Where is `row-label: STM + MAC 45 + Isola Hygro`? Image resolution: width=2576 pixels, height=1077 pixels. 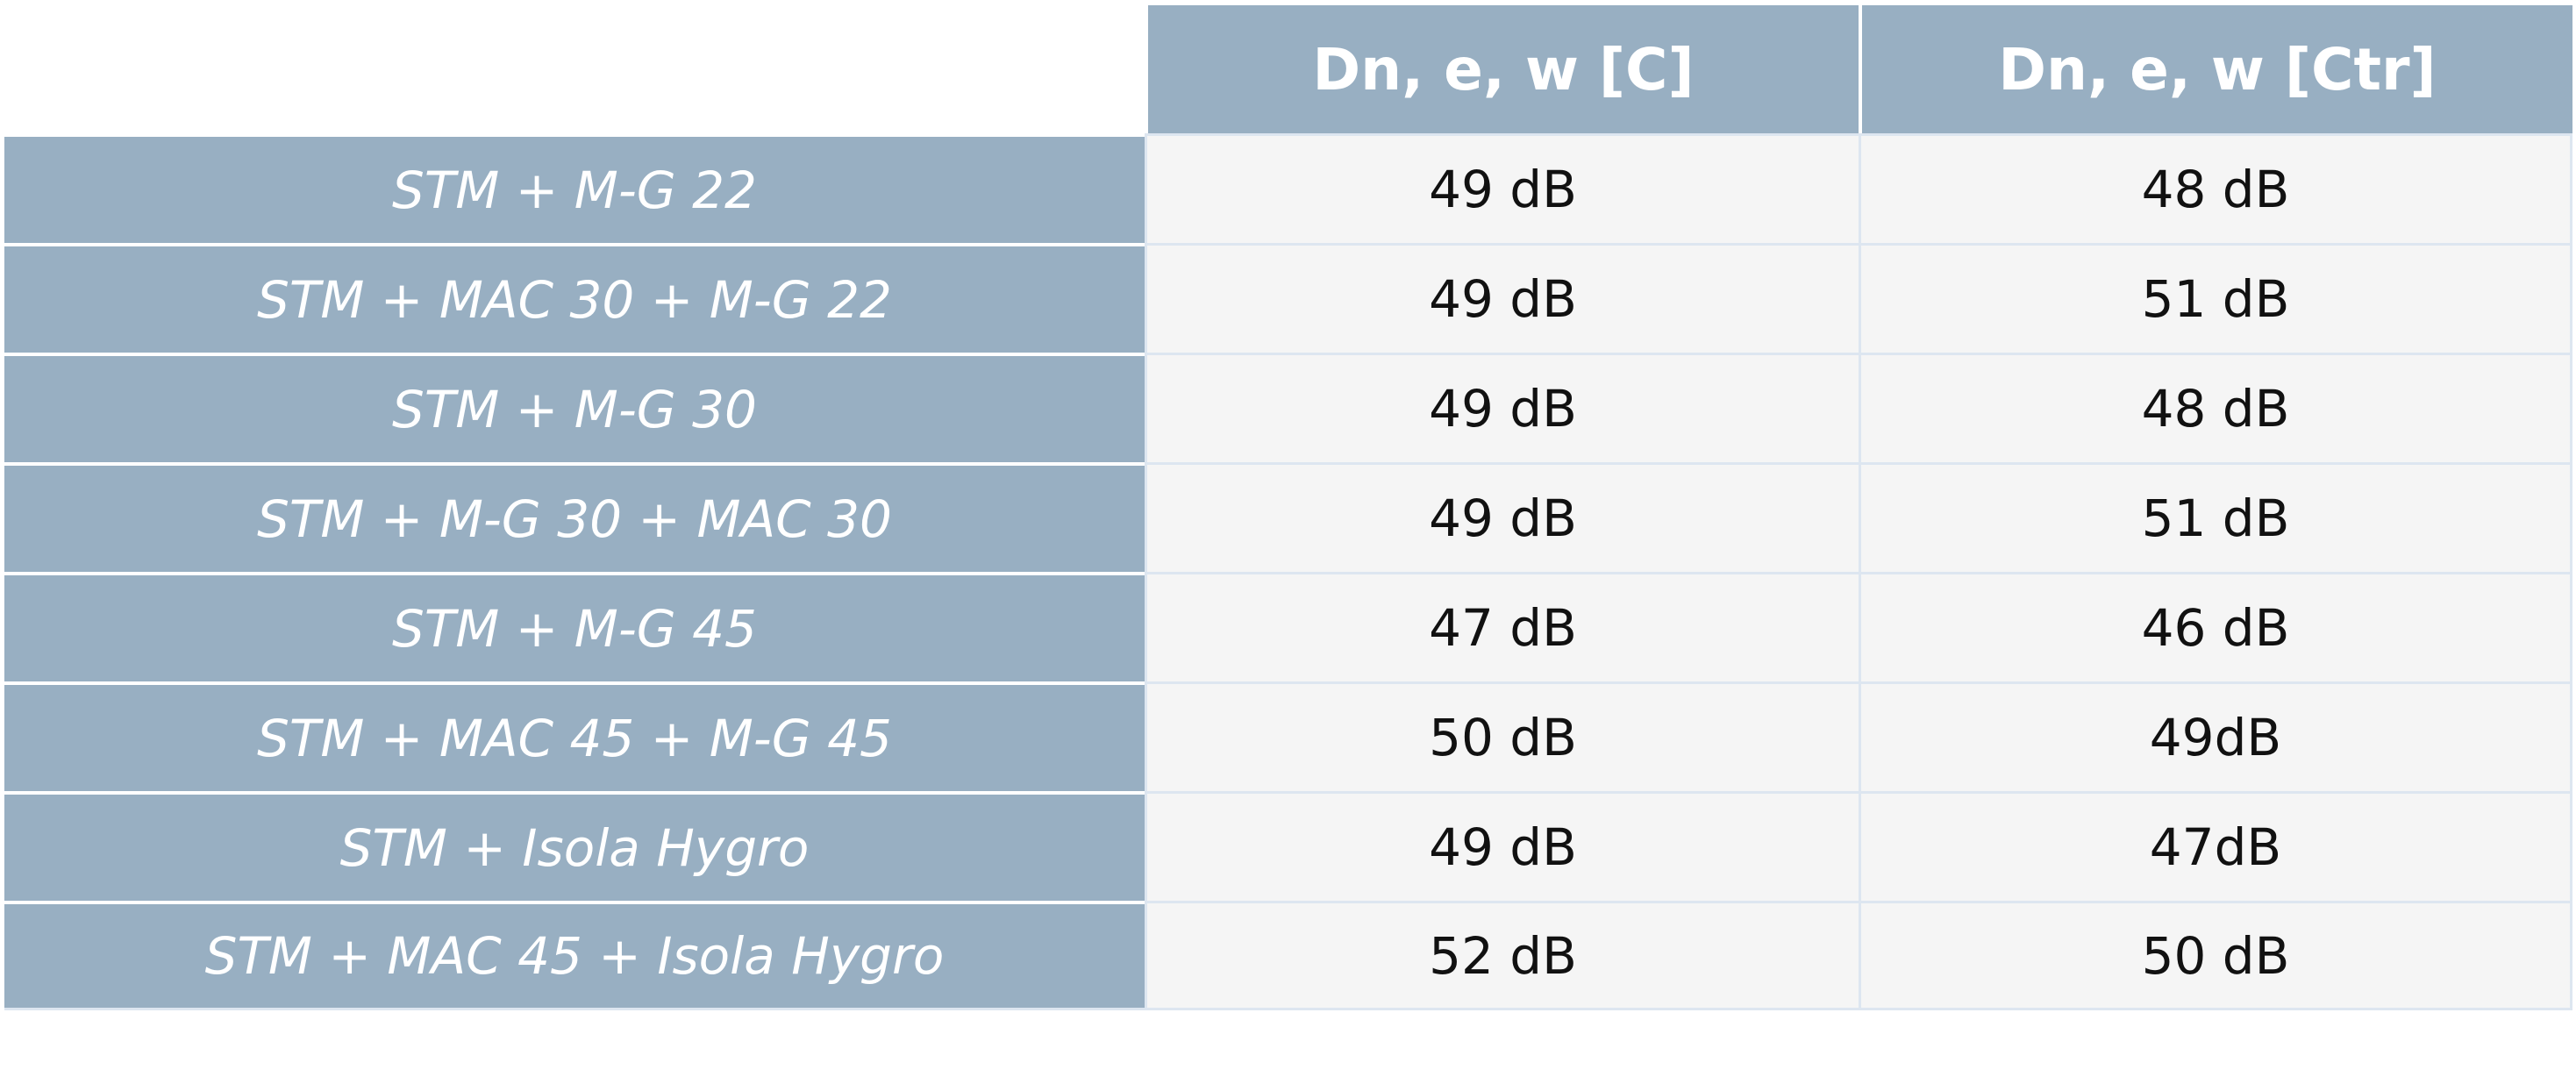 row-label: STM + MAC 45 + Isola Hygro is located at coordinates (575, 955).